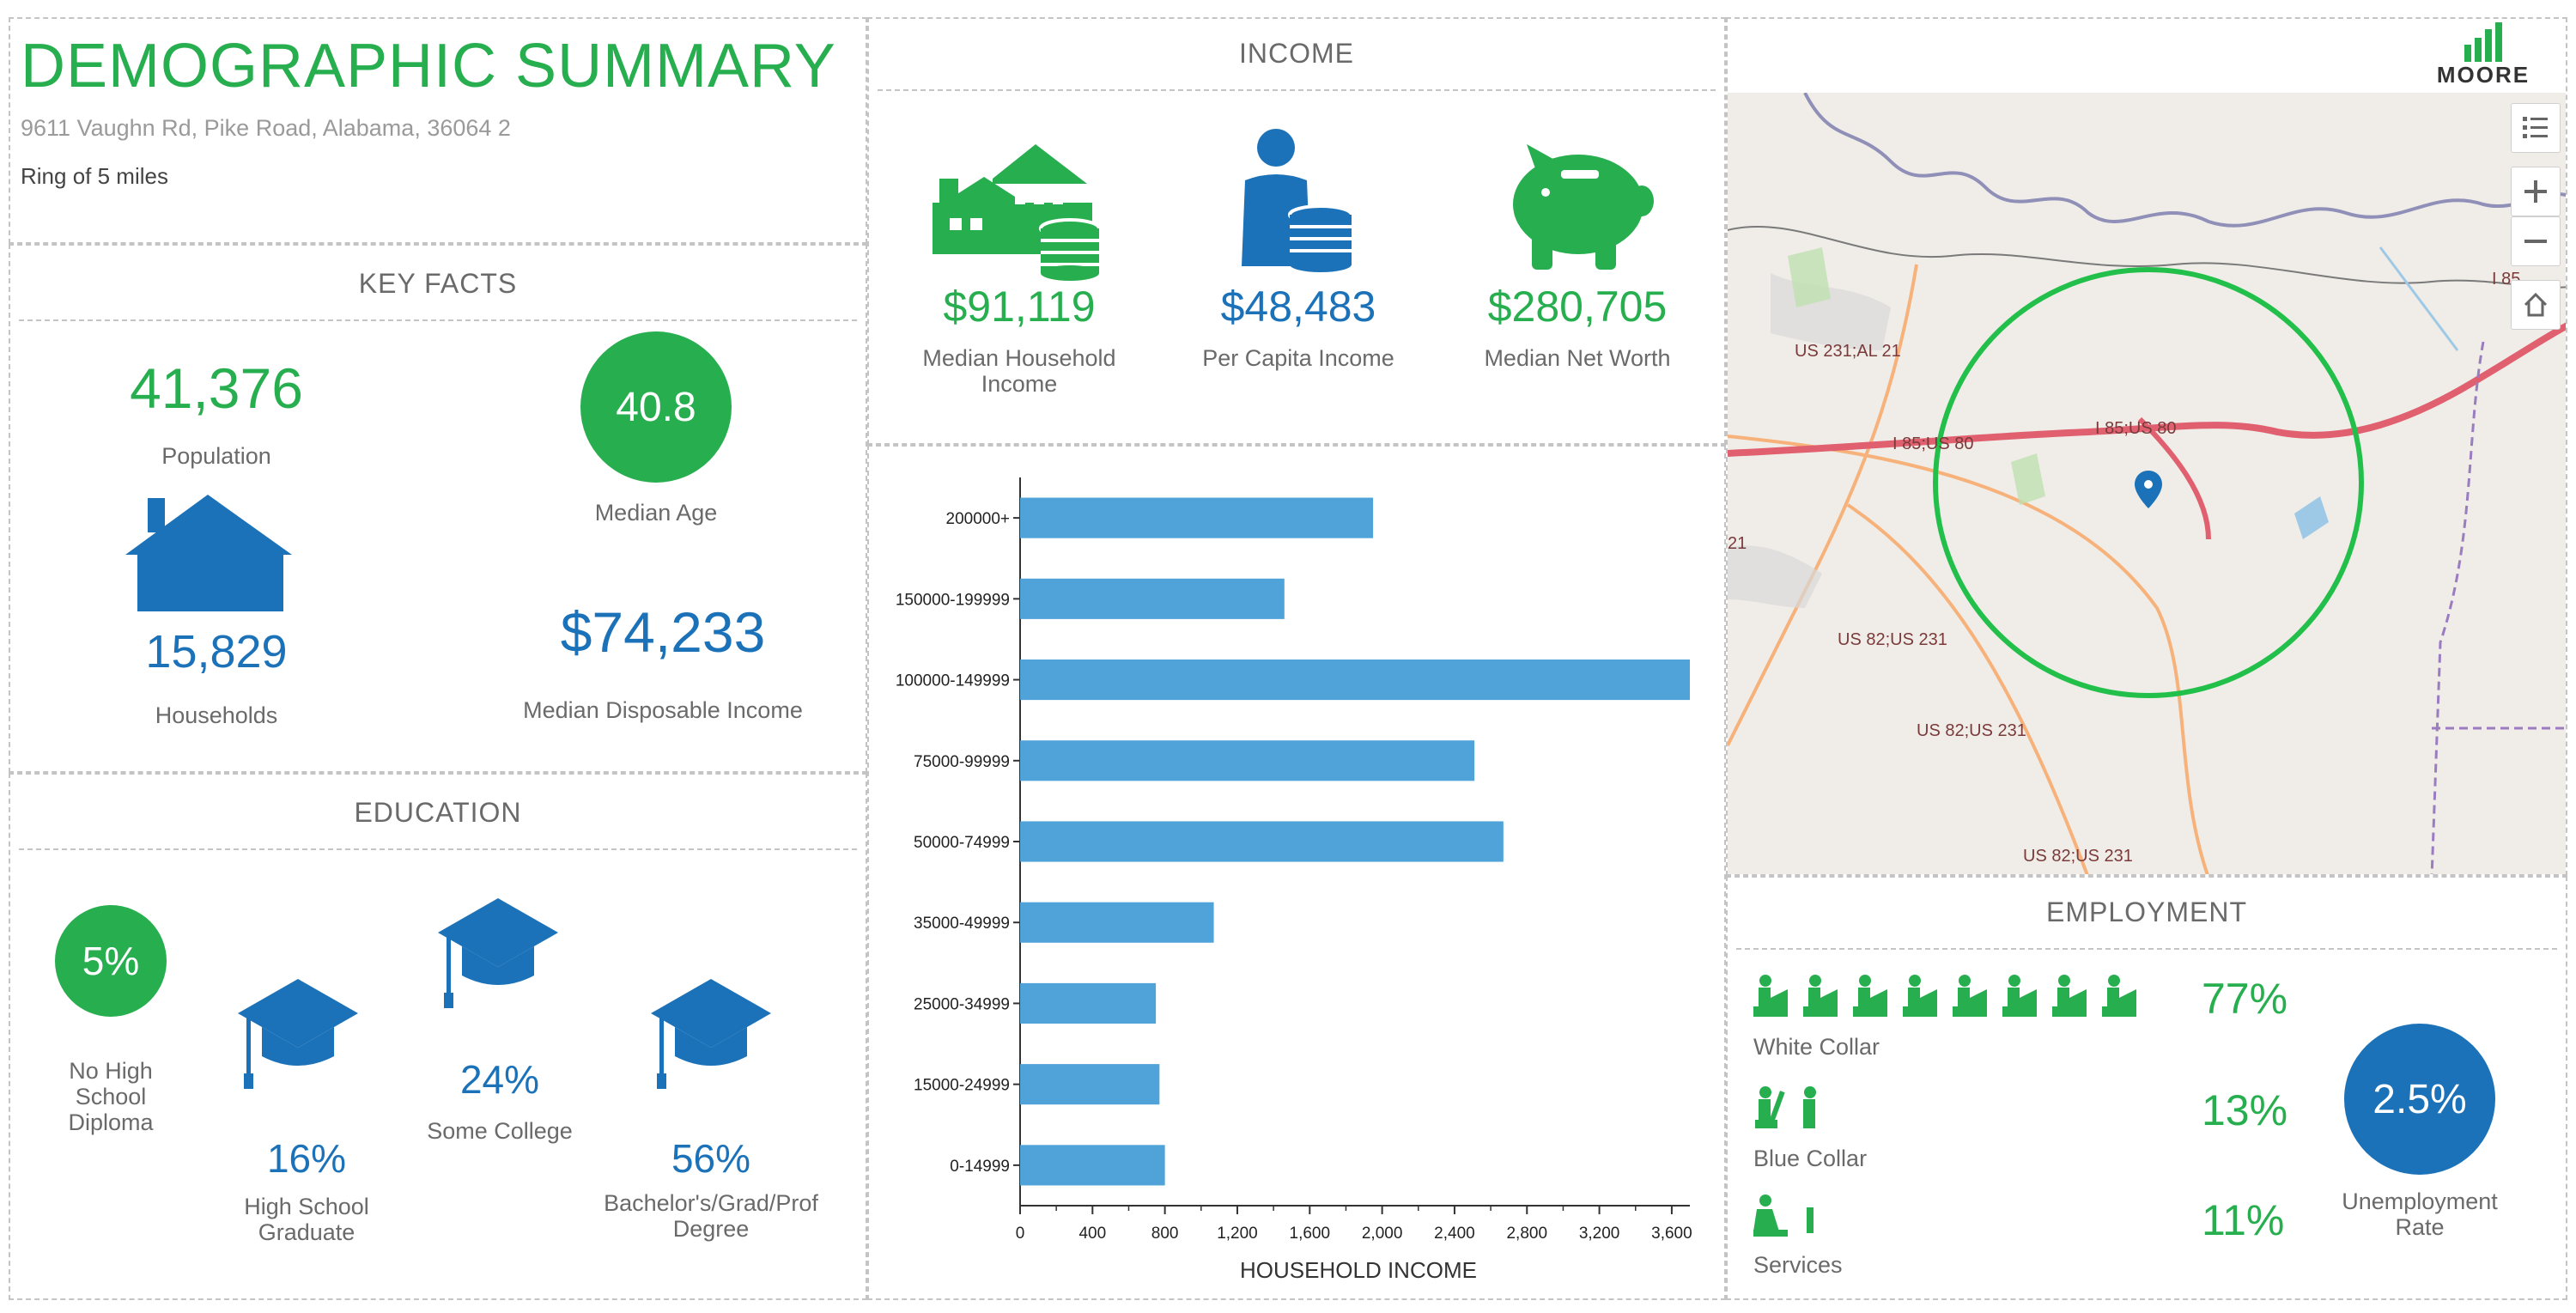 This screenshot has width=2576, height=1313. I want to click on chart-category-label: 150000-199999, so click(953, 600).